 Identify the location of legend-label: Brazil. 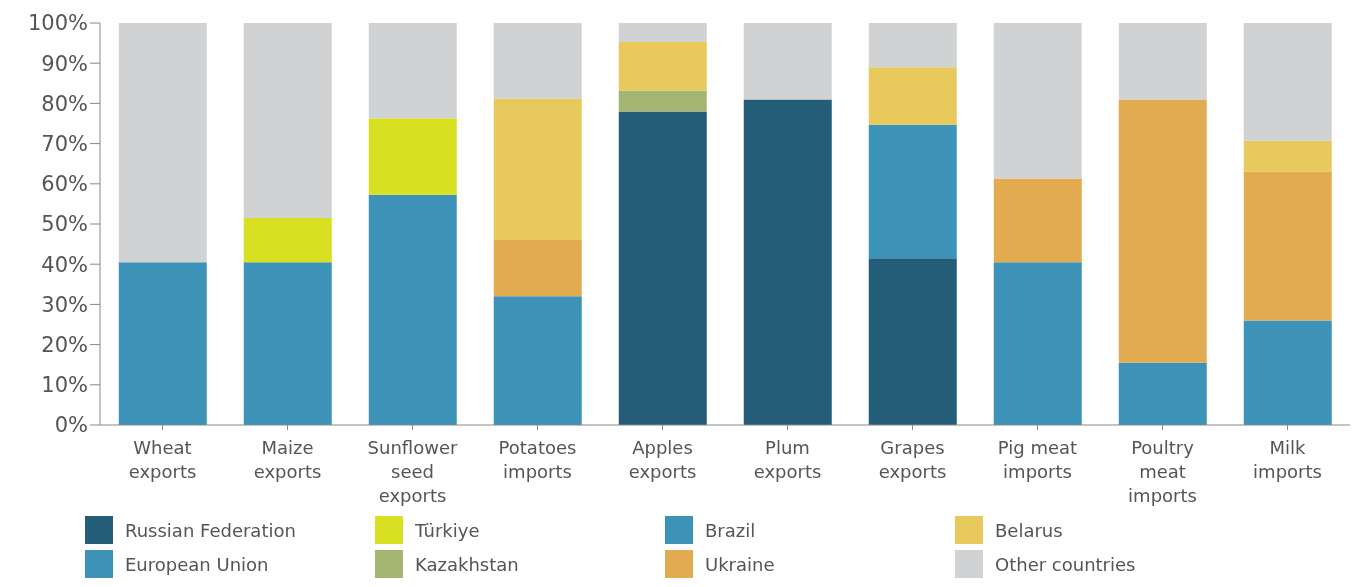
(730, 530).